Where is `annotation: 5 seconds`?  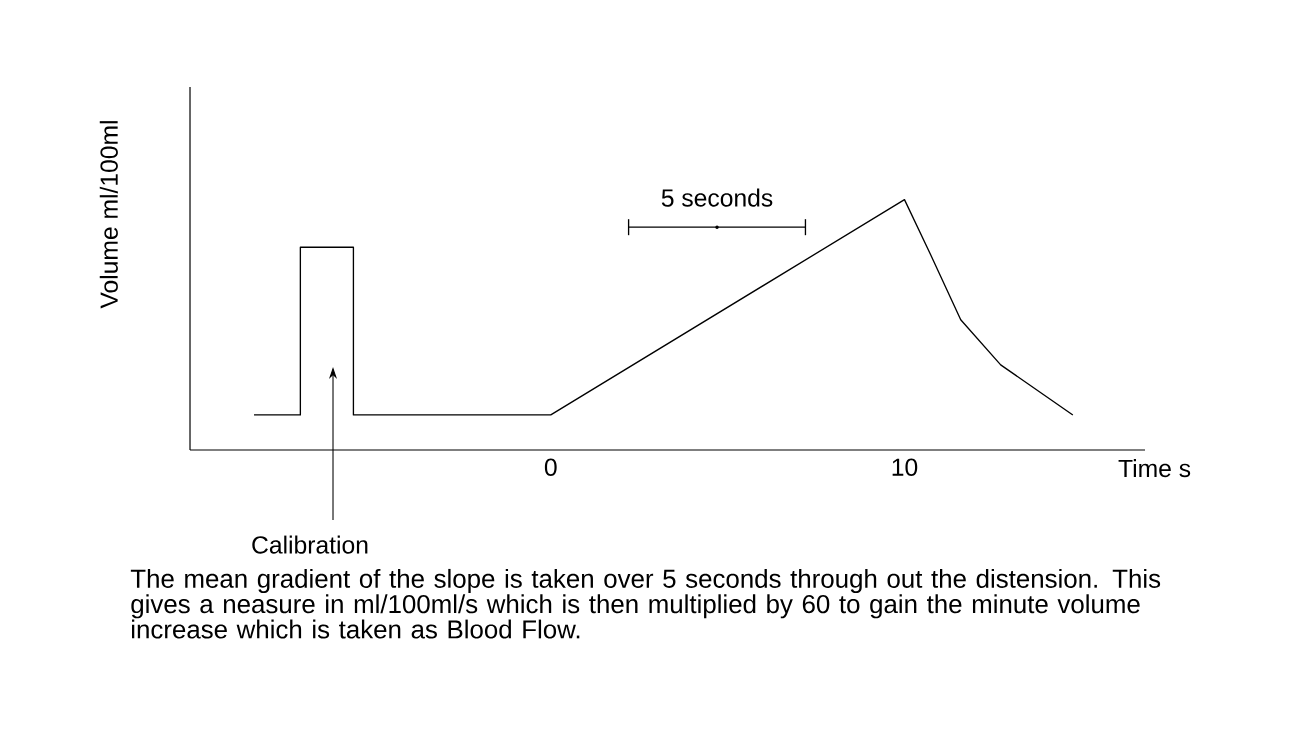 annotation: 5 seconds is located at coordinates (717, 197).